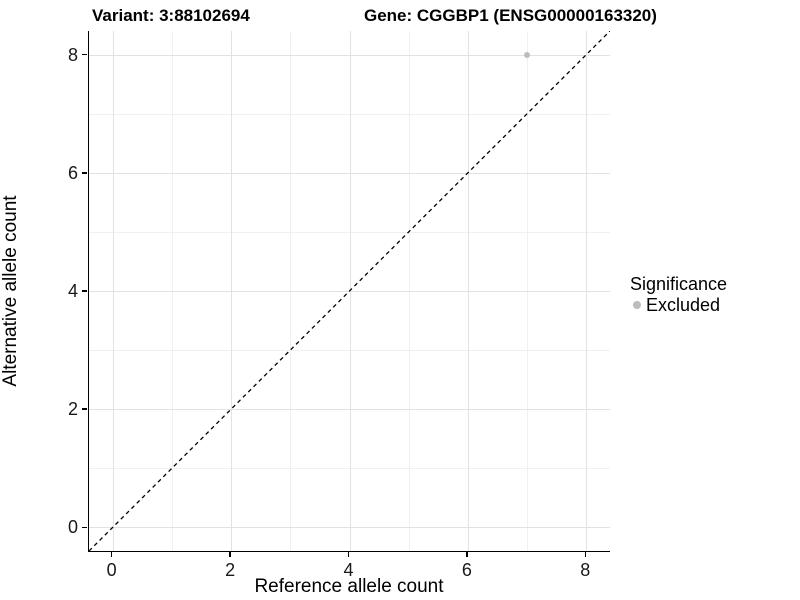 This screenshot has width=800, height=600. I want to click on y-tick-label: 0, so click(72, 527).